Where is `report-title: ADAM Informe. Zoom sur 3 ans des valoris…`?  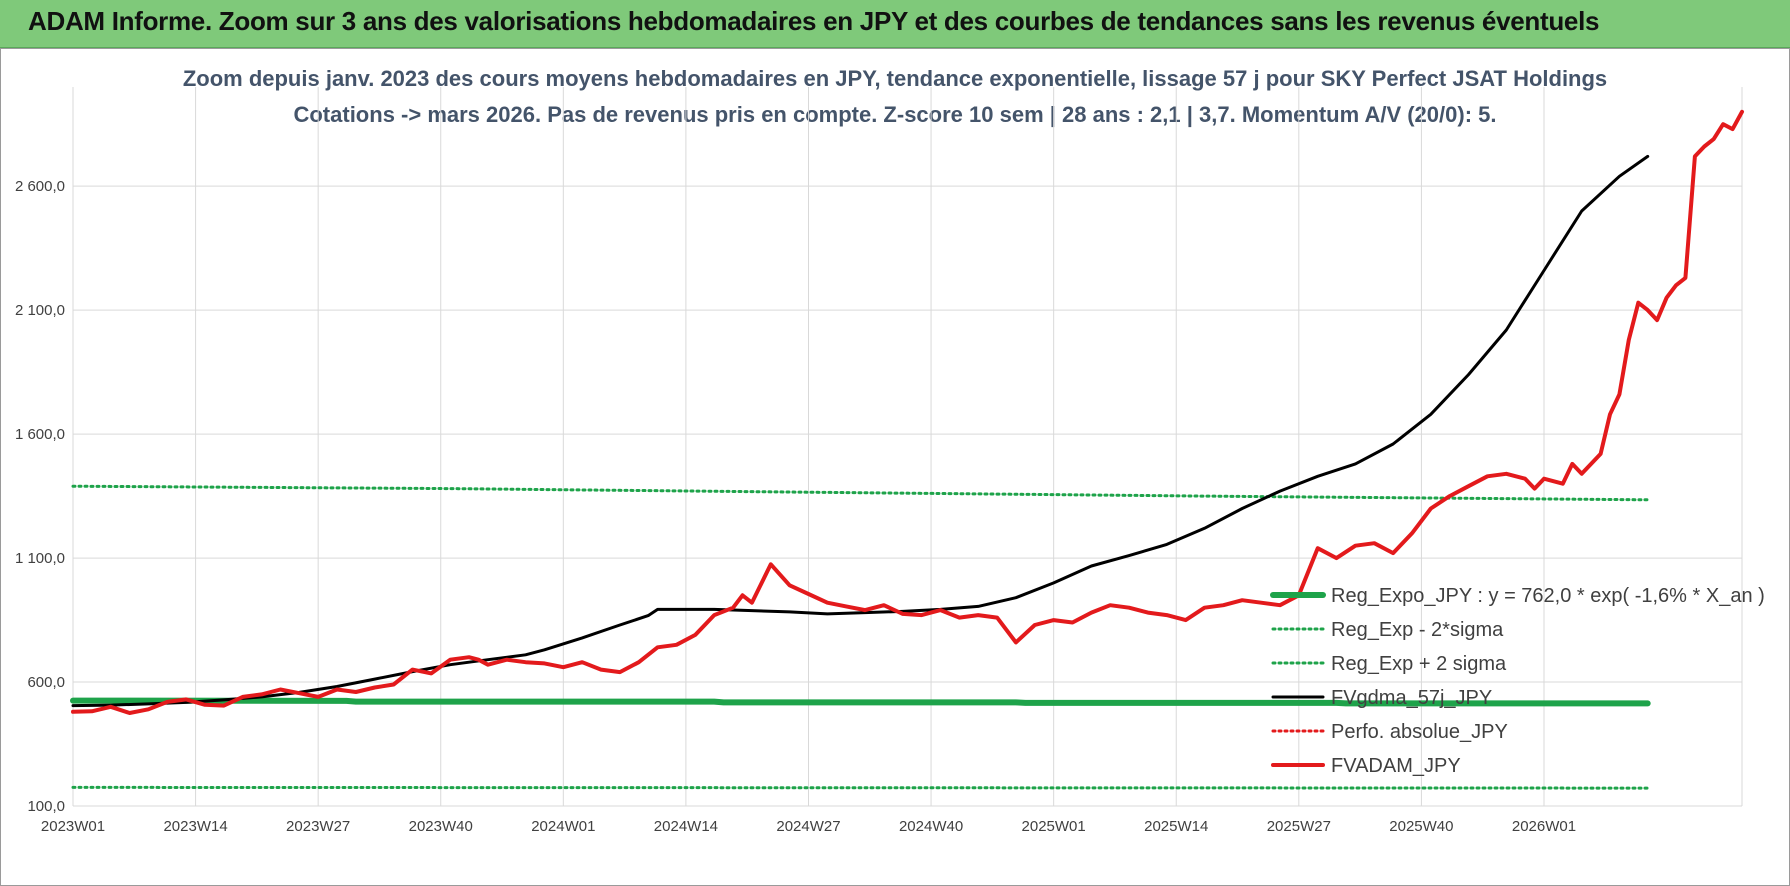
report-title: ADAM Informe. Zoom sur 3 ans des valoris… is located at coordinates (814, 21).